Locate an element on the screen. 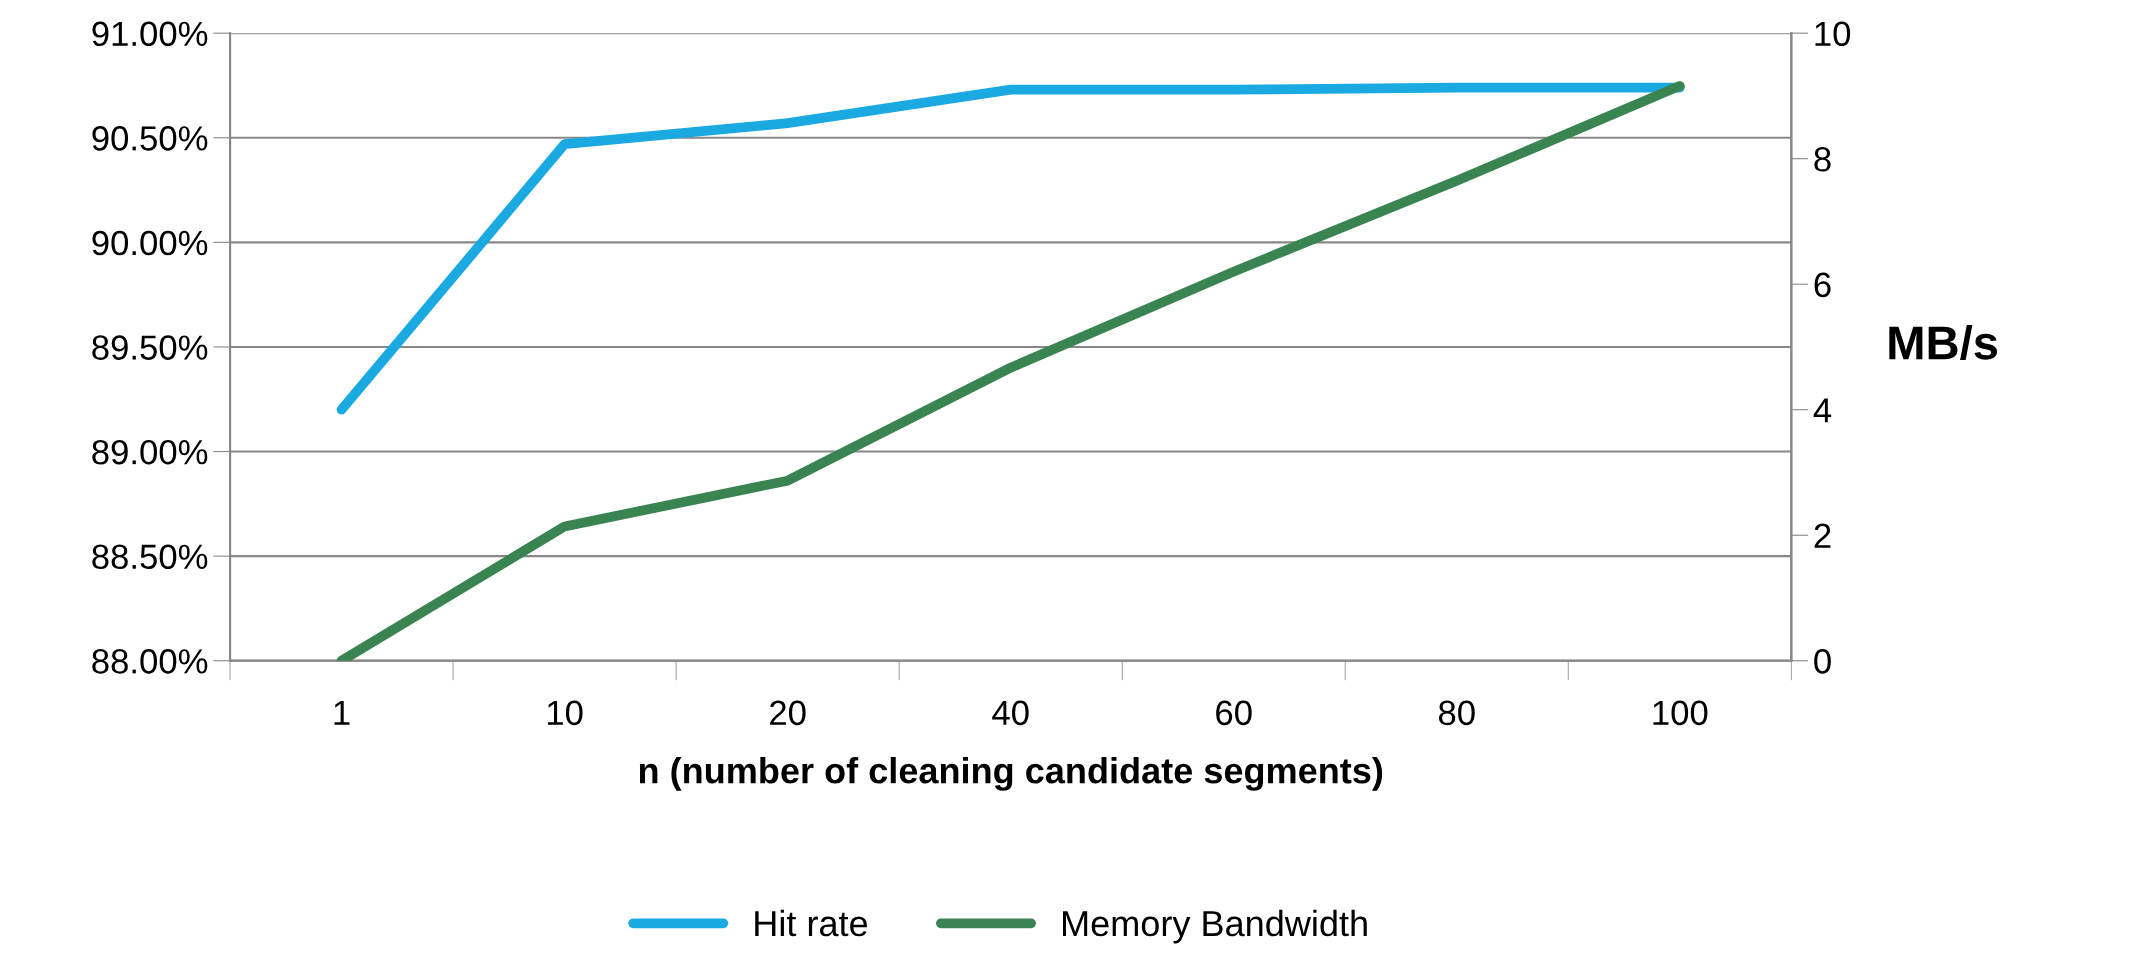 Image resolution: width=2130 pixels, height=976 pixels. y2-tick-label: 4 is located at coordinates (1822, 410).